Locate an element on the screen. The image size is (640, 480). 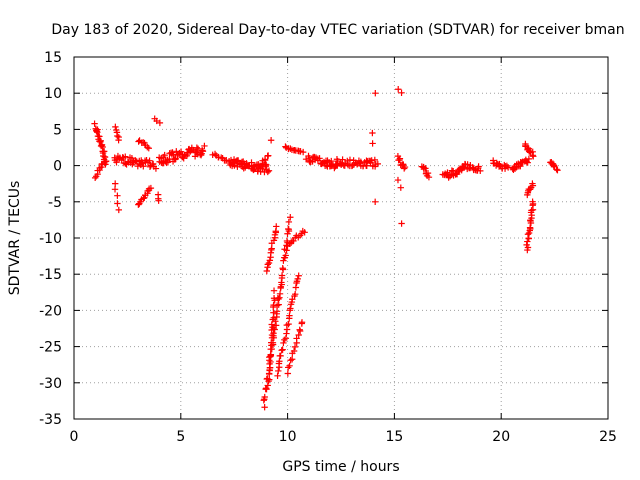
y-axis-title: SDTVAR / TECUs is located at coordinates (15, 238).